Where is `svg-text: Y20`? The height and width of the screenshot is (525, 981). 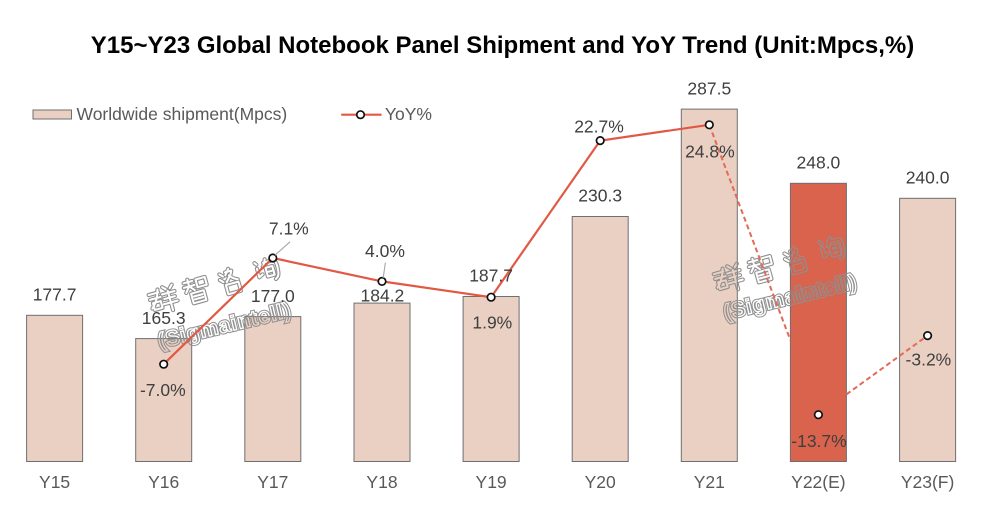
svg-text: Y20 is located at coordinates (600, 482).